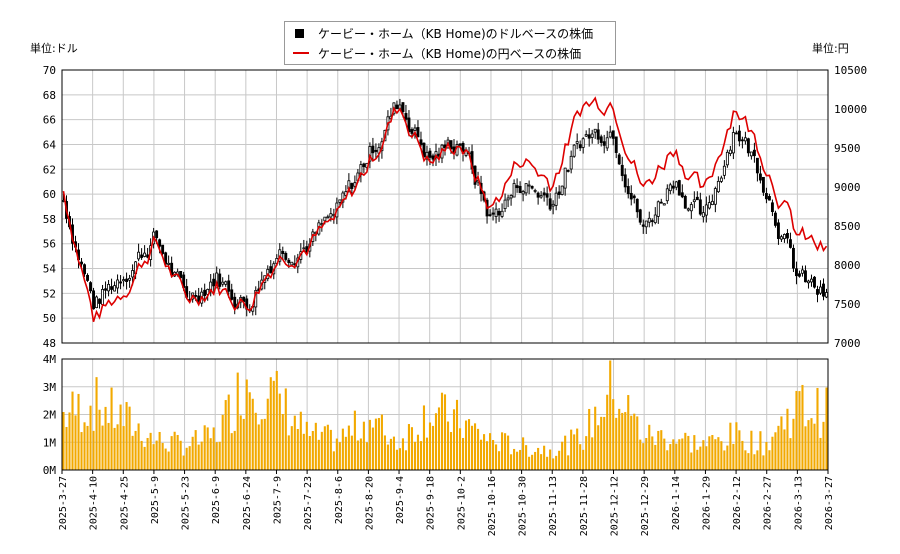 The width and height of the screenshot is (900, 554). What do you see at coordinates (216, 500) in the screenshot?
I see `x-tick-label: 2025-6-9` at bounding box center [216, 500].